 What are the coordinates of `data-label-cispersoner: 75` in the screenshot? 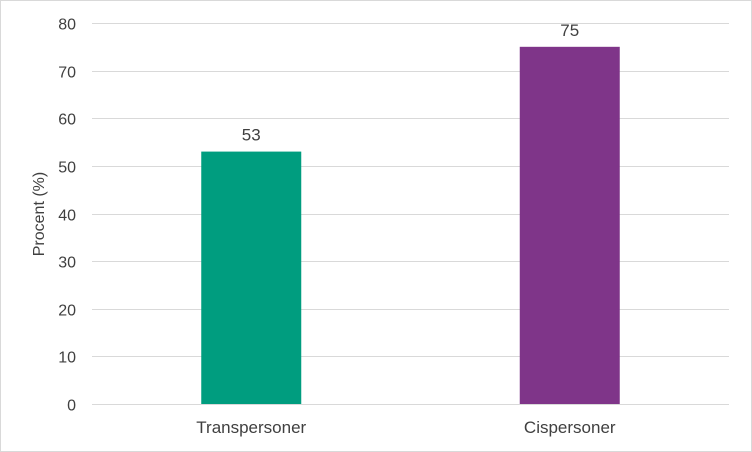 It's located at (569, 30).